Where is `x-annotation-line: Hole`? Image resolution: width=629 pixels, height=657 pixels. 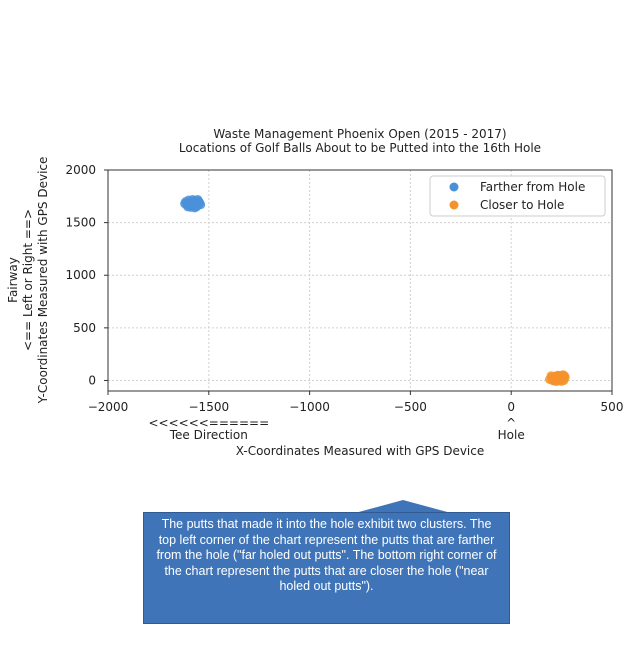
x-annotation-line: Hole is located at coordinates (511, 435).